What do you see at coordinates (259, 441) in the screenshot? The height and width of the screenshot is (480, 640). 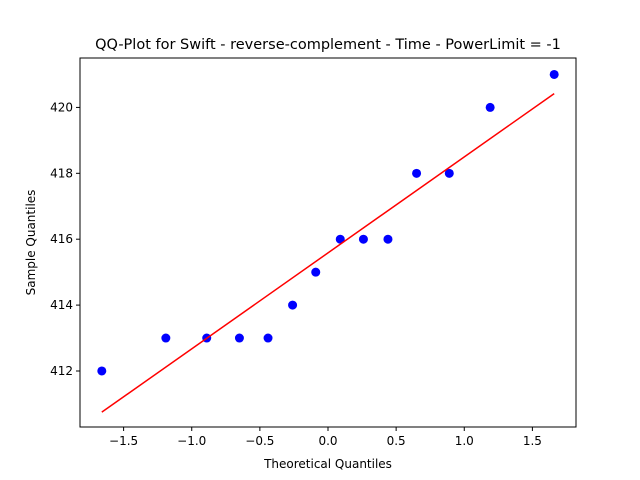 I see `x-tick-label: −0.5` at bounding box center [259, 441].